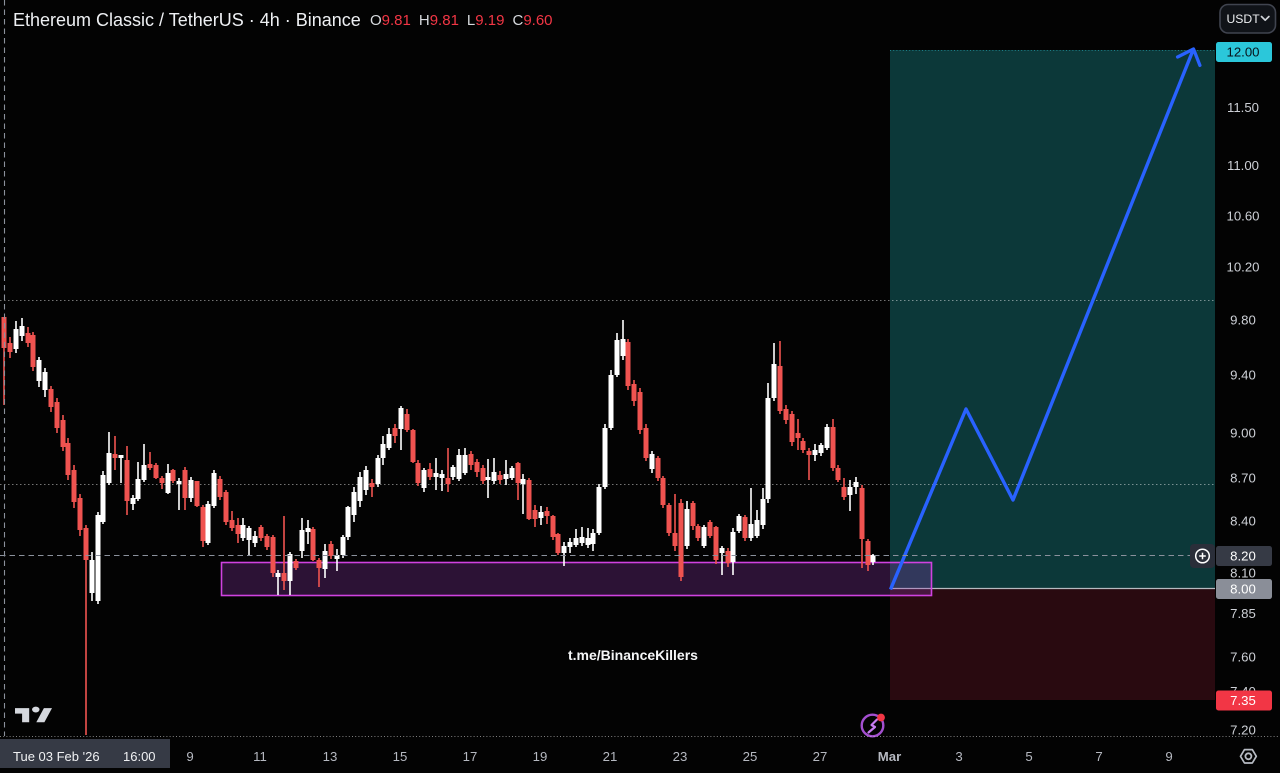 The width and height of the screenshot is (1280, 773). I want to click on svg-text: 19, so click(540, 756).